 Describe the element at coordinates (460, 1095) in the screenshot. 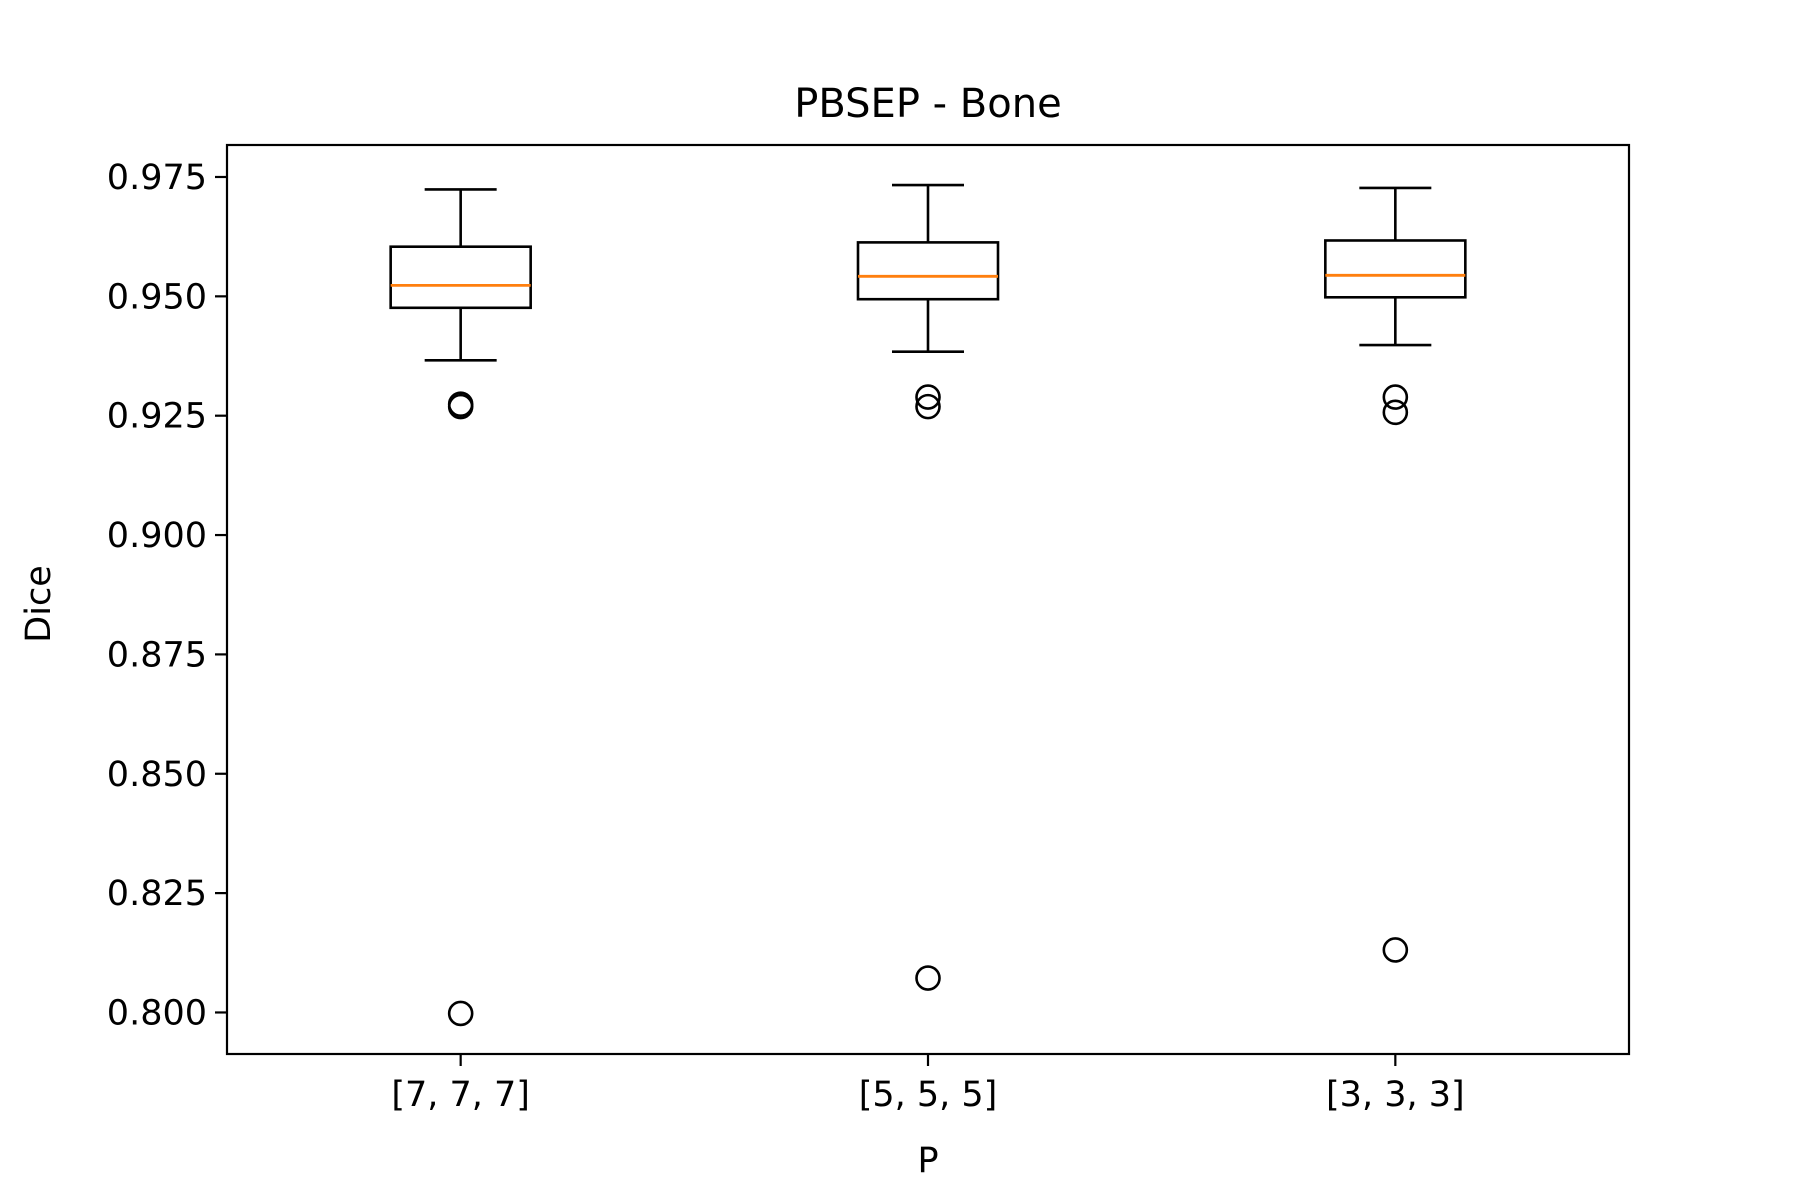

I see `x-tick-label: [7, 7, 7]` at that location.